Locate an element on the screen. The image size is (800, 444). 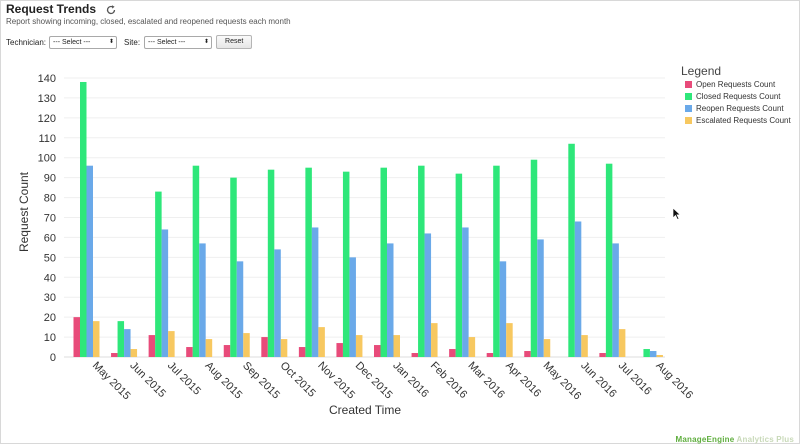
x-axis-title: Created Time is located at coordinates (365, 410).